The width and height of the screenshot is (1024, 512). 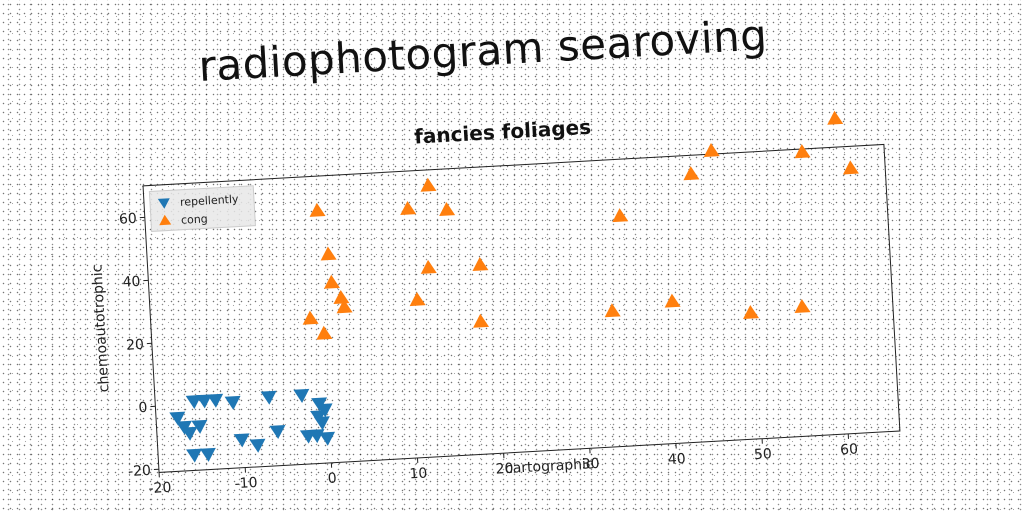 What do you see at coordinates (246, 483) in the screenshot?
I see `x-tick-label: -10` at bounding box center [246, 483].